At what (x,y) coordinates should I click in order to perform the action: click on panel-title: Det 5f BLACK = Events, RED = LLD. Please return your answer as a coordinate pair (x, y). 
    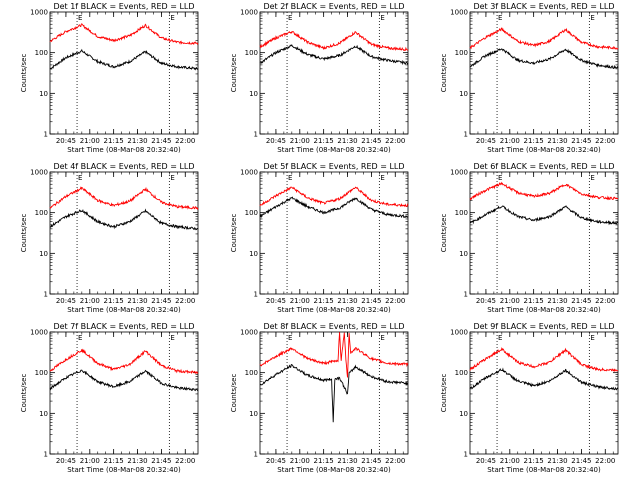
    Looking at the image, I should click on (333, 166).